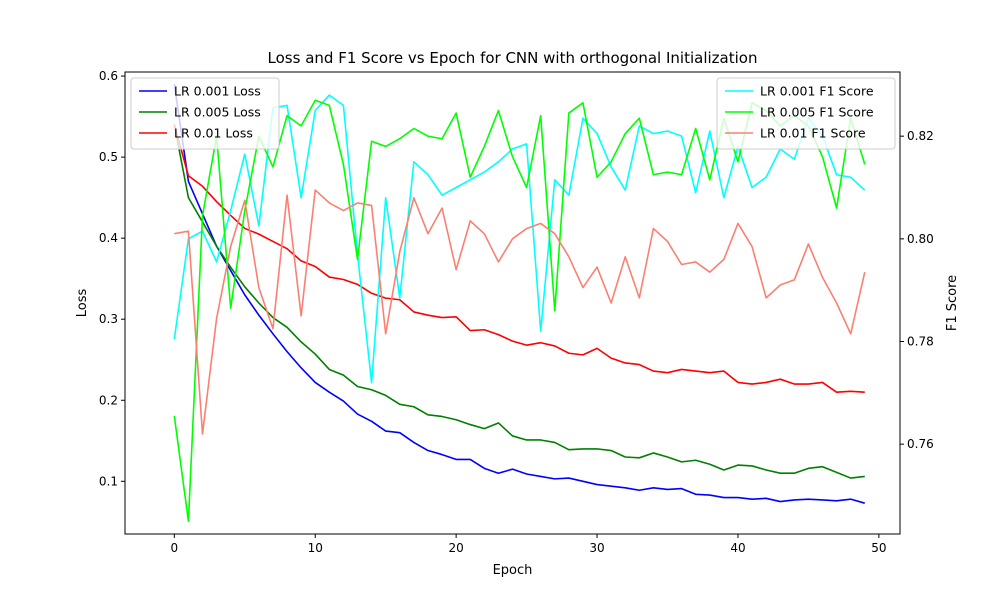 This screenshot has height=600, width=1000. I want to click on x-tick-label: 40, so click(737, 548).